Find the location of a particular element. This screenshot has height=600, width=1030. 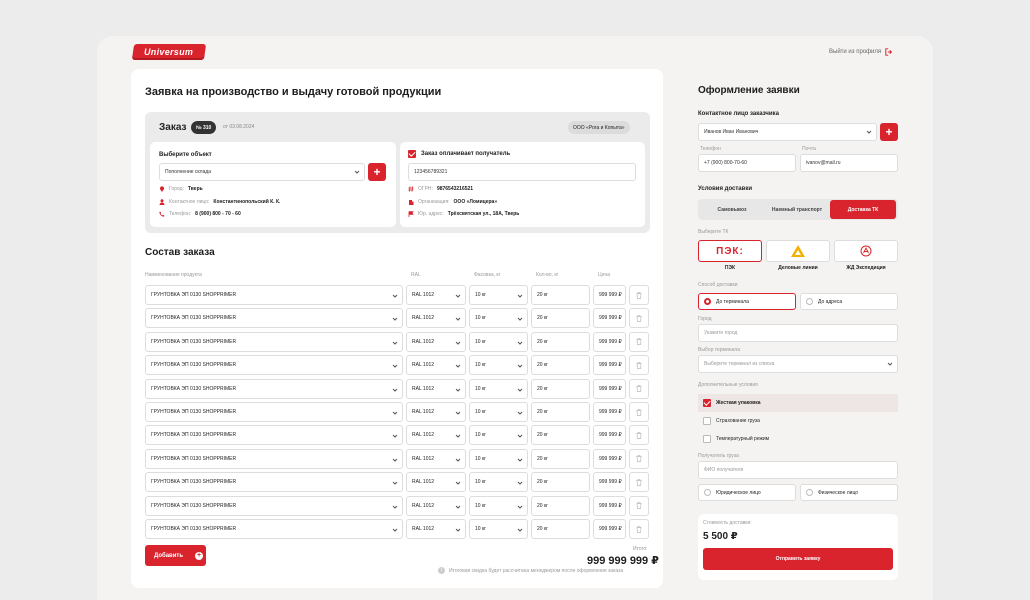

tab-hired: Наемный транспорт is located at coordinates (797, 209).